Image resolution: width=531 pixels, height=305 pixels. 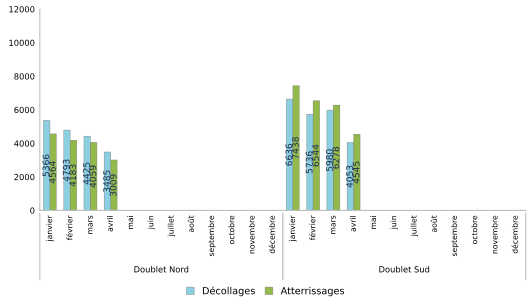 What do you see at coordinates (21, 9) in the screenshot?
I see `y-tick-label: 12000` at bounding box center [21, 9].